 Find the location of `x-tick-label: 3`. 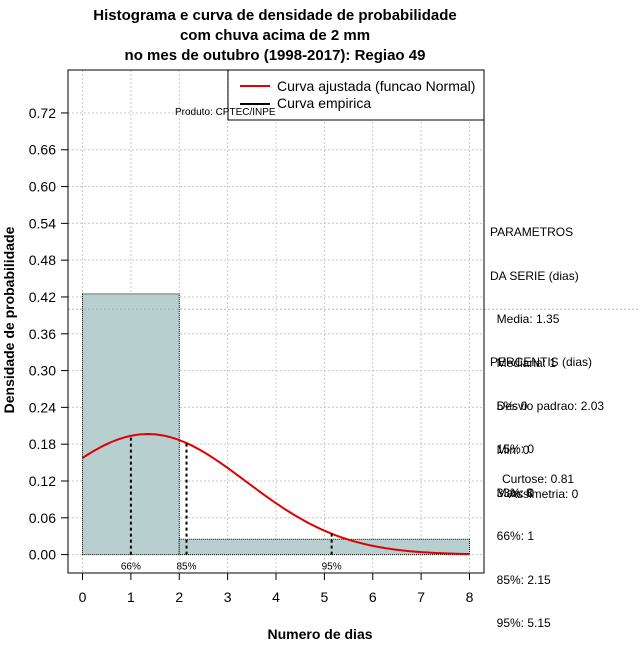

x-tick-label: 3 is located at coordinates (228, 597).